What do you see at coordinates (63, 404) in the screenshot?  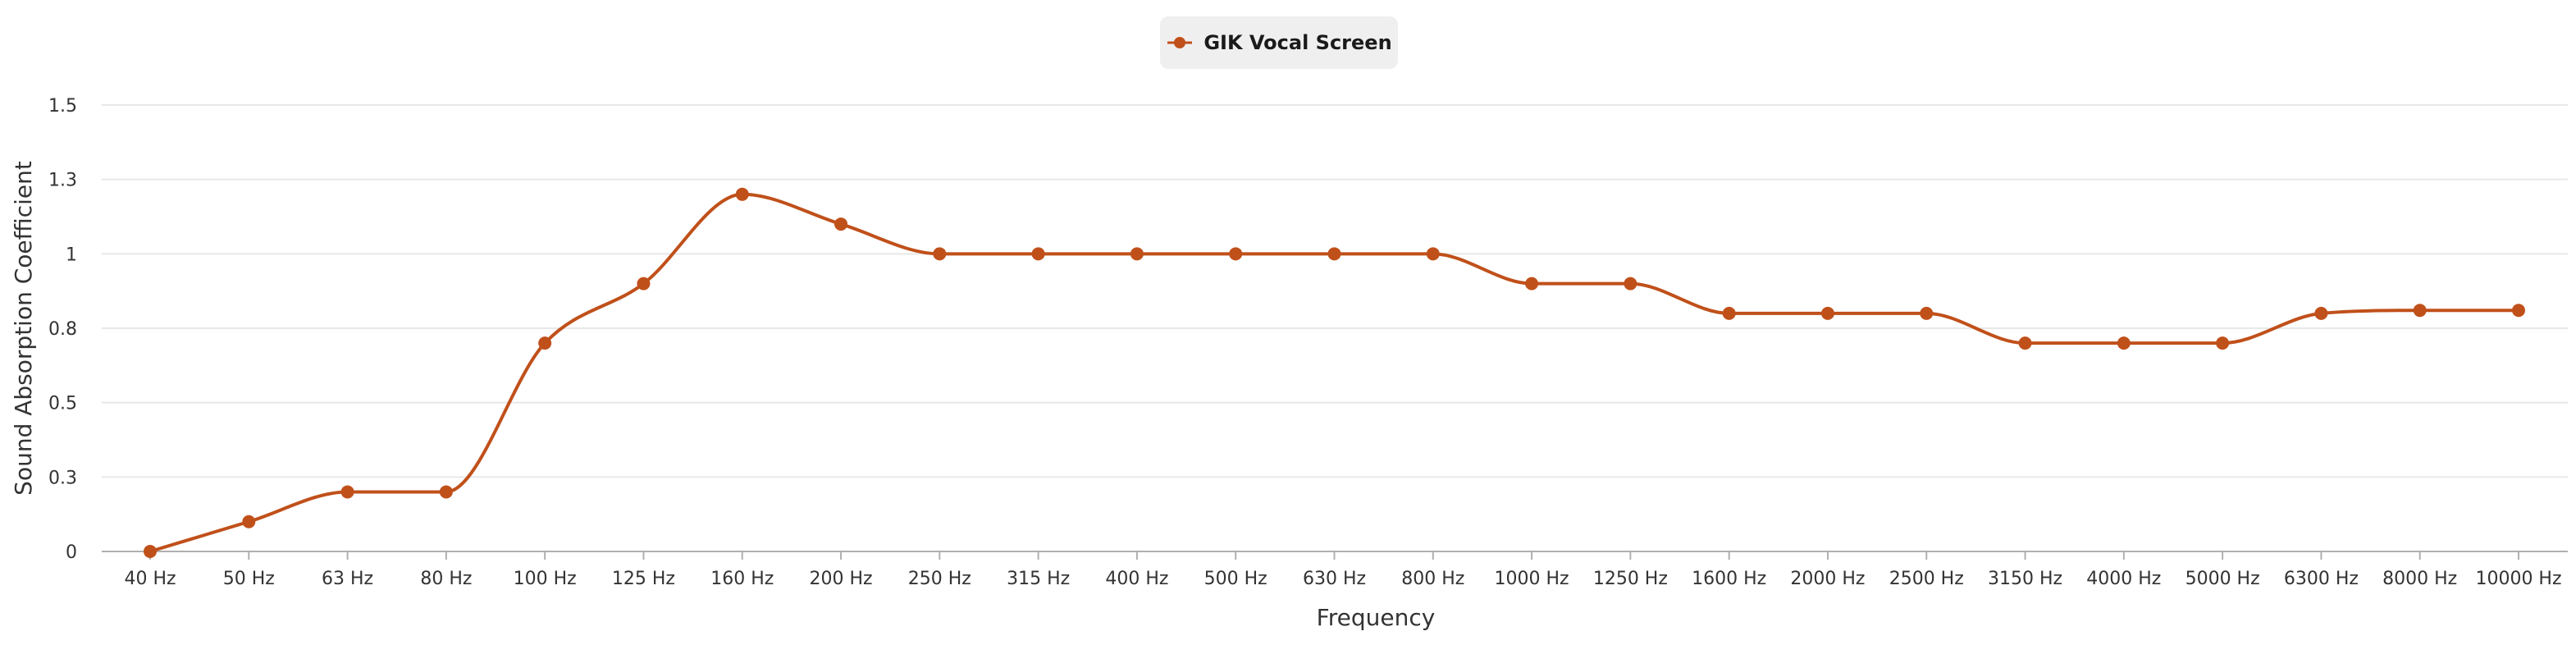 I see `y-tick-label: 0.5` at bounding box center [63, 404].